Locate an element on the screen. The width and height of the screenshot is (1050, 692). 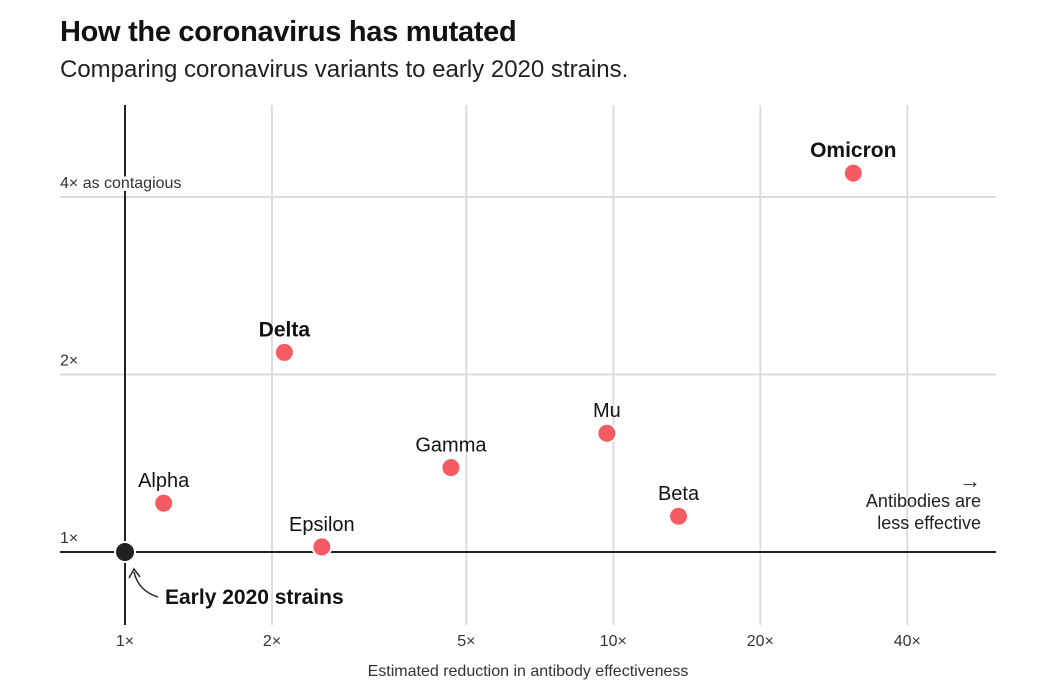
x-tick-label: 10× is located at coordinates (613, 641).